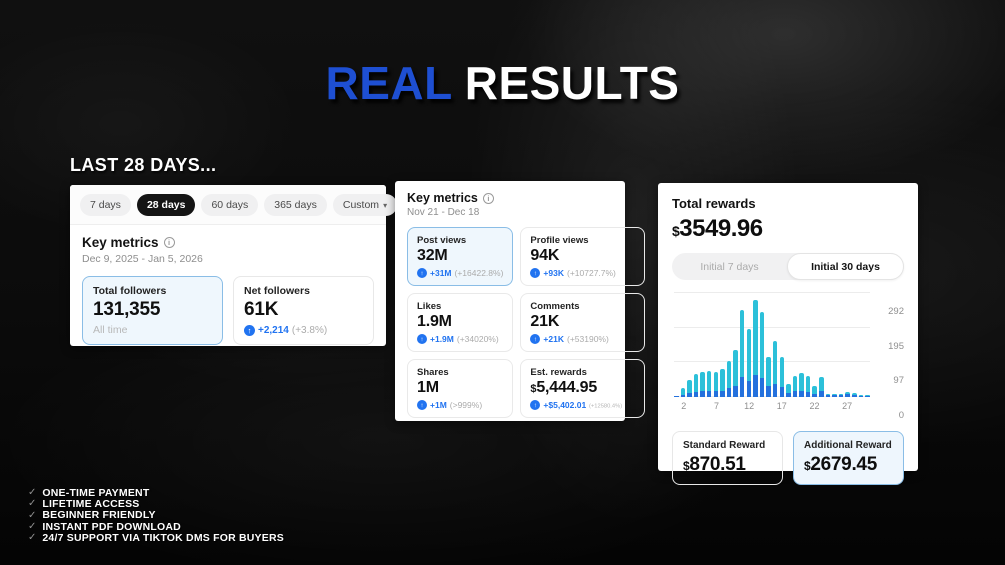 The height and width of the screenshot is (565, 1005). I want to click on tile-standard-reward: Standard Reward $870.51, so click(727, 458).